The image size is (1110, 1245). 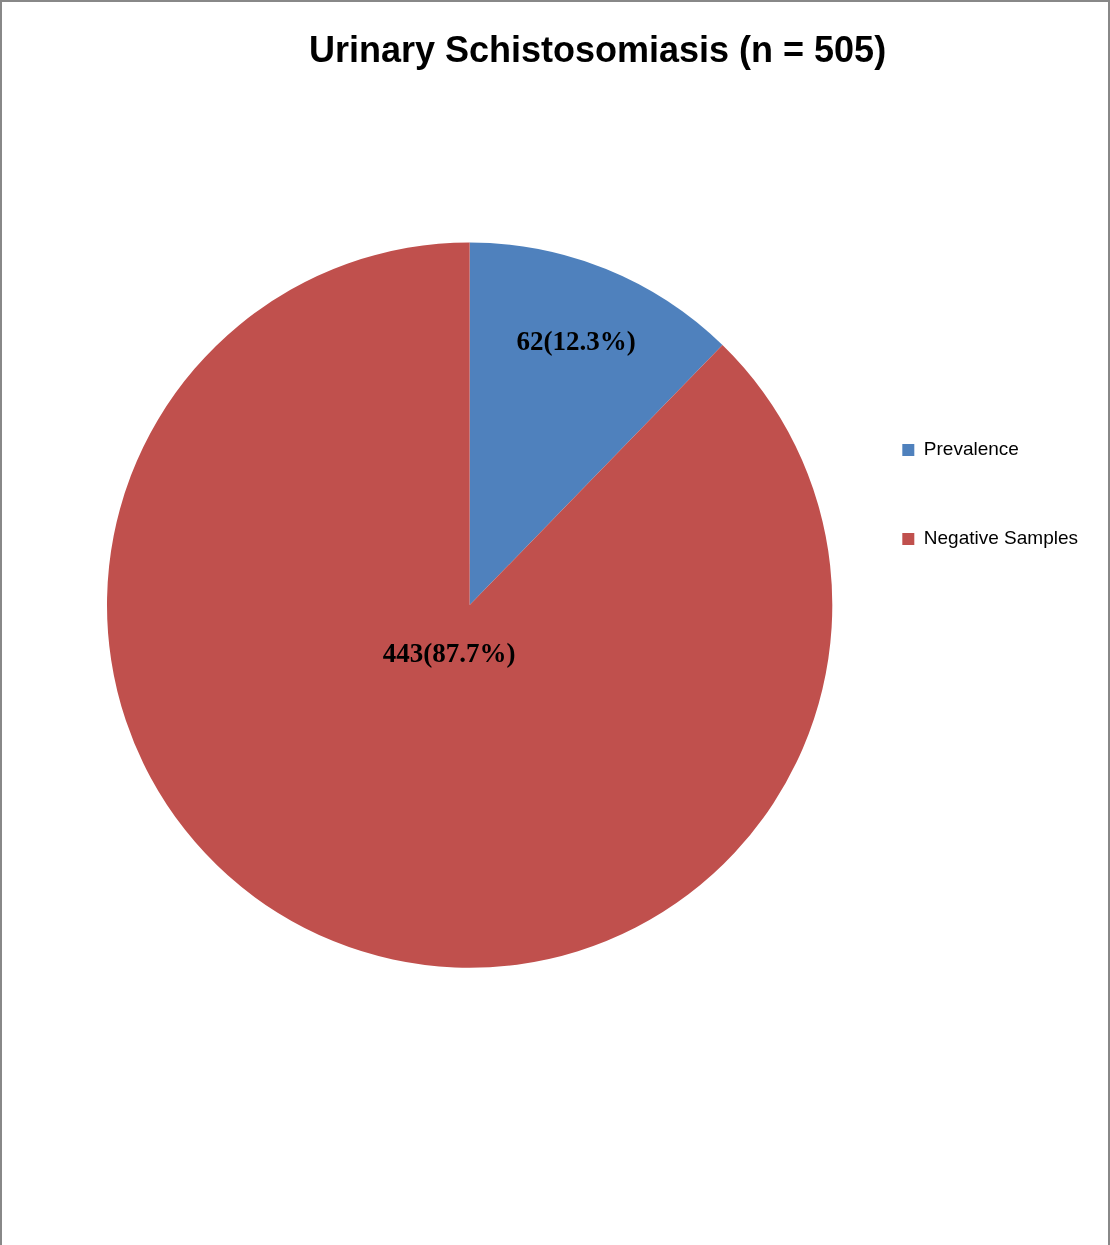 What do you see at coordinates (971, 449) in the screenshot?
I see `legend-label: Prevalence` at bounding box center [971, 449].